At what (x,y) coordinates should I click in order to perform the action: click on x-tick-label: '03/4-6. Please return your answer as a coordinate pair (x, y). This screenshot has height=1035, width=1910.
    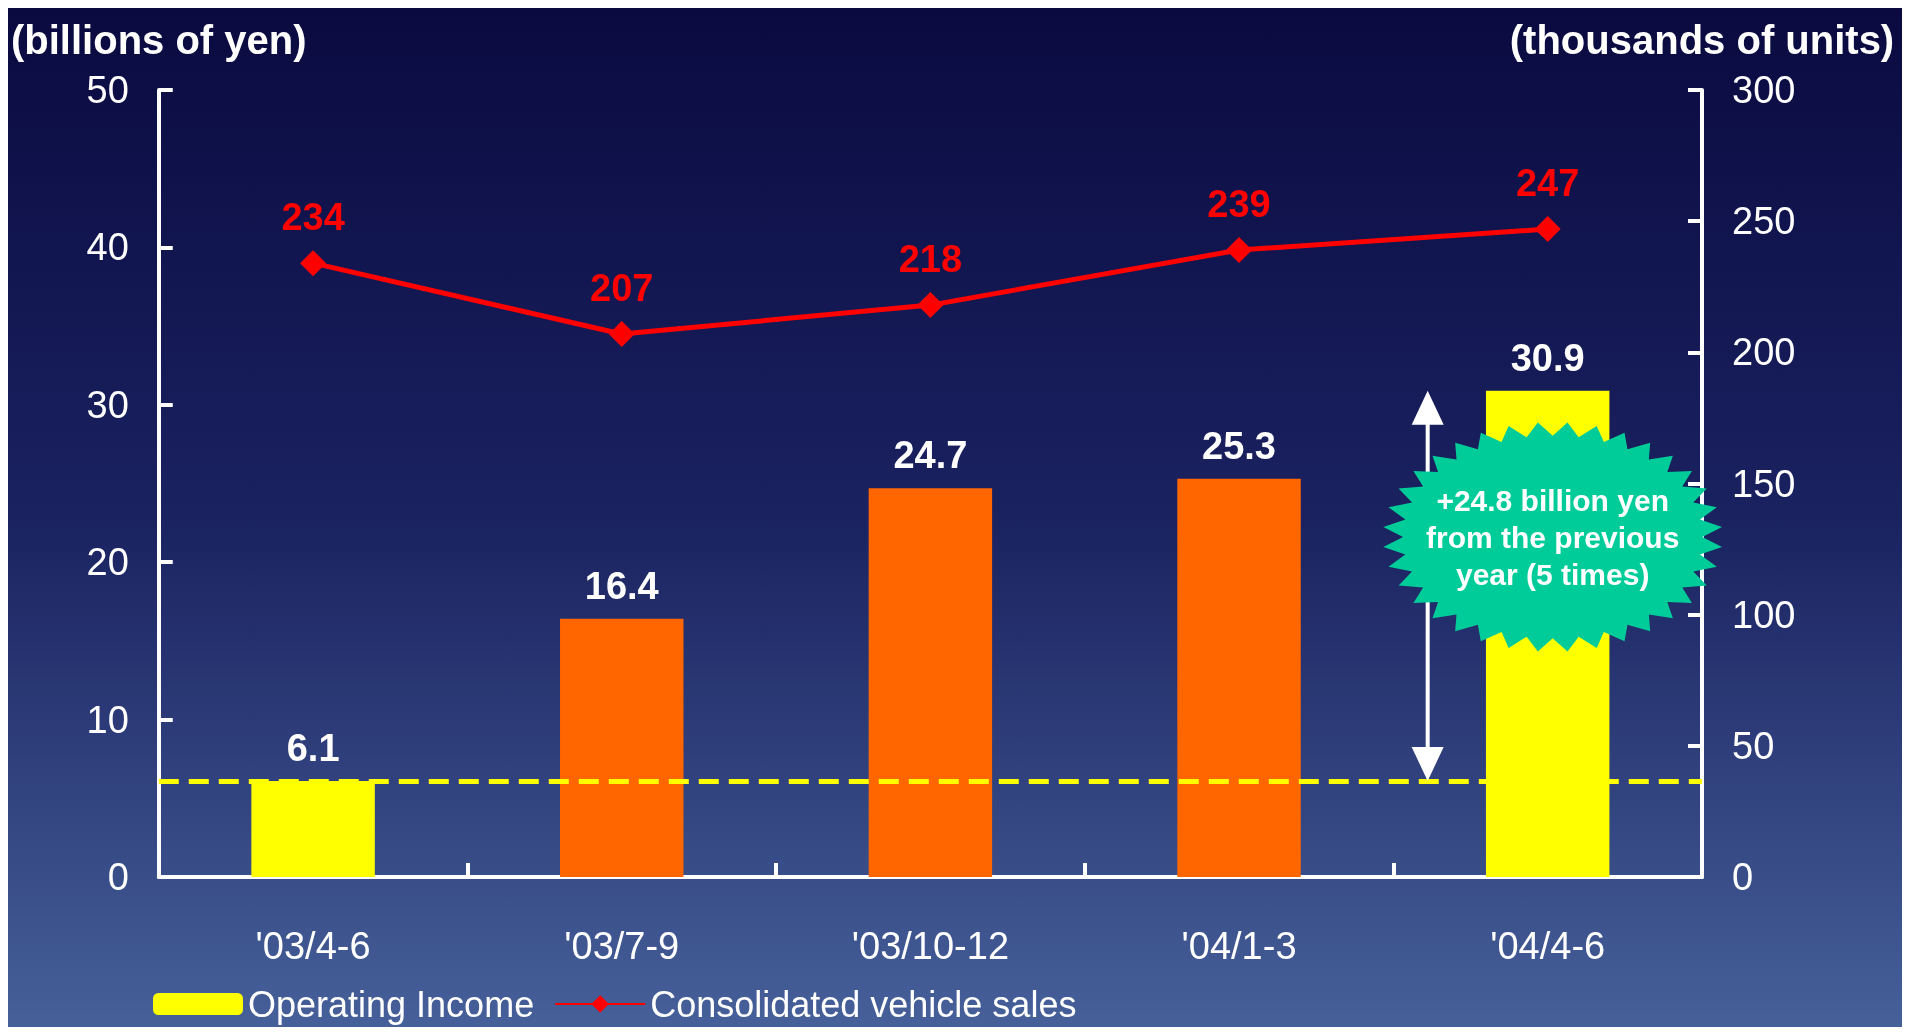
    Looking at the image, I should click on (313, 946).